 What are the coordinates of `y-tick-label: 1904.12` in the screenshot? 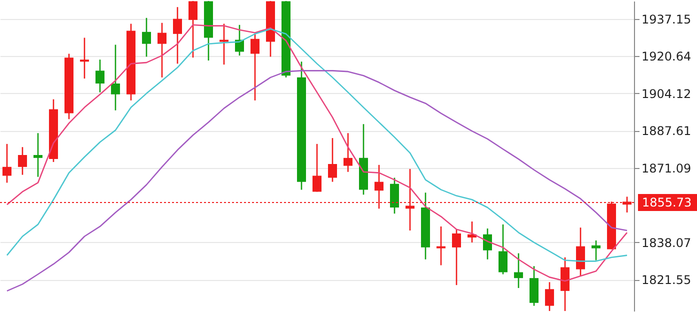 It's located at (667, 93).